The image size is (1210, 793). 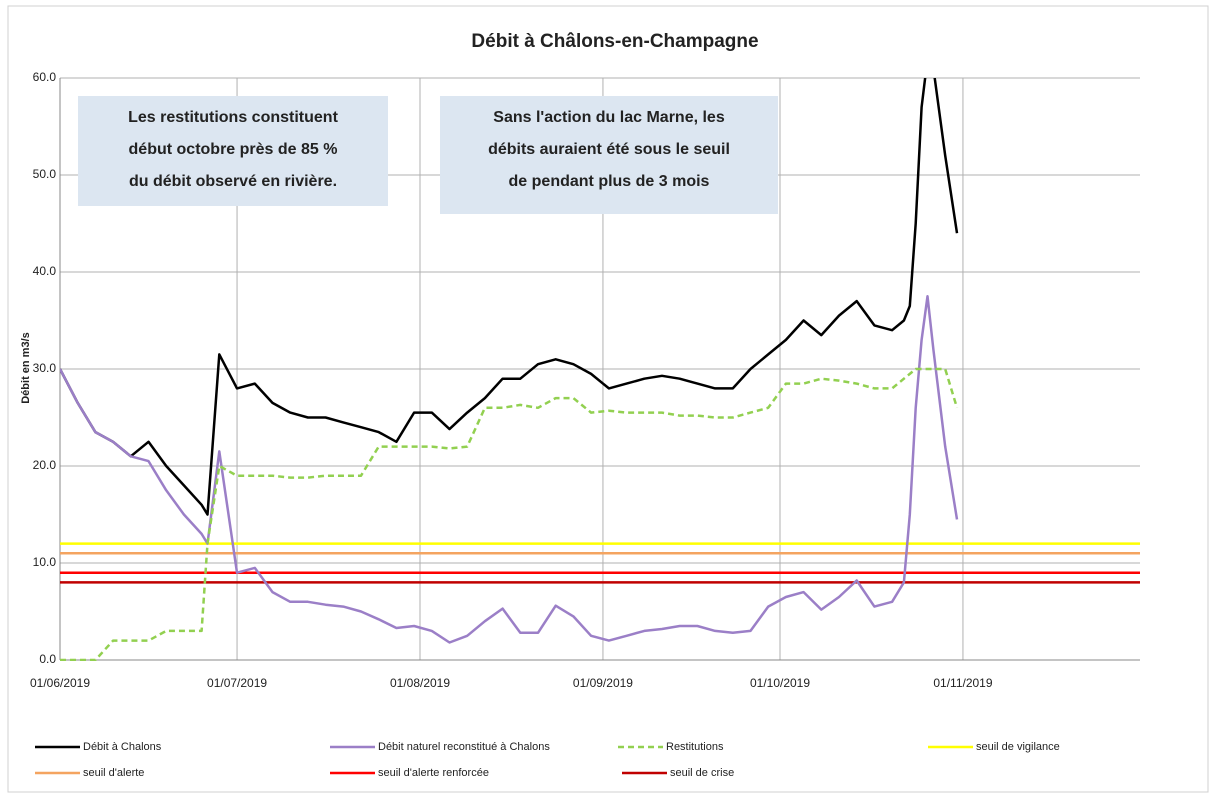 I want to click on x-tick-label: 01/07/2019, so click(x=237, y=683).